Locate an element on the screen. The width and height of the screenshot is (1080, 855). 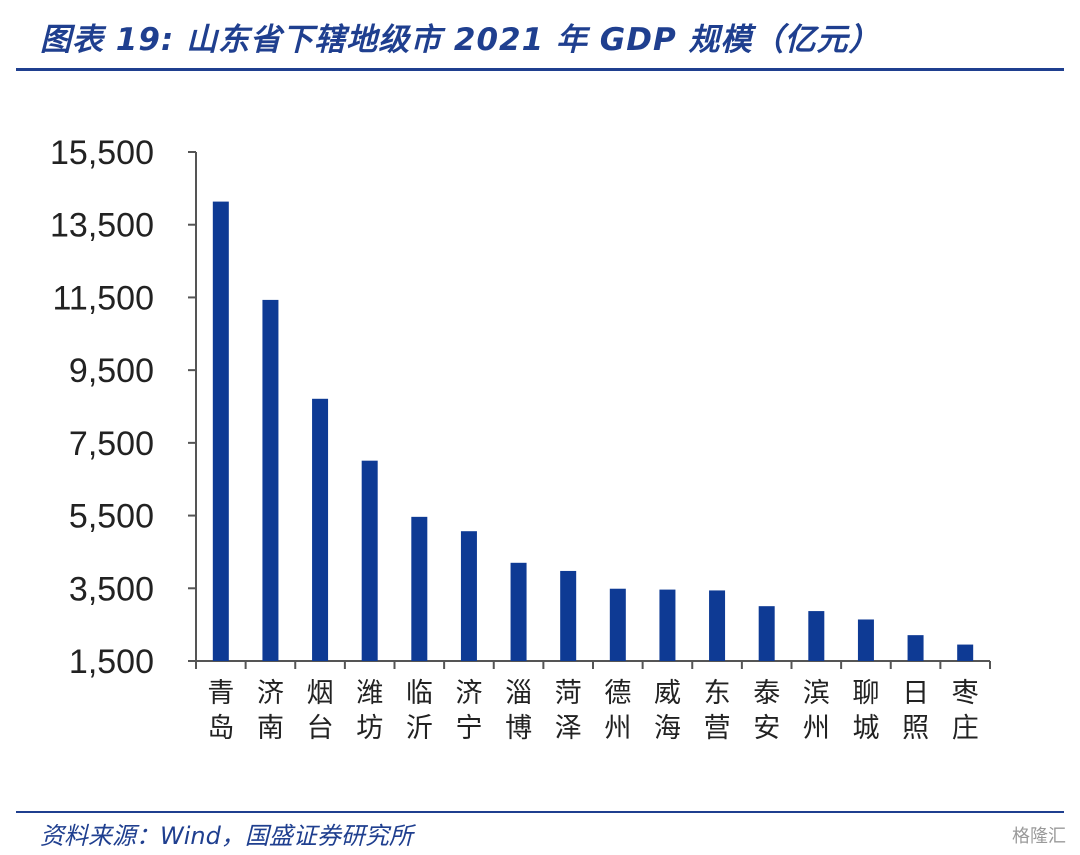
category-label: 济南 is located at coordinates (270, 711).